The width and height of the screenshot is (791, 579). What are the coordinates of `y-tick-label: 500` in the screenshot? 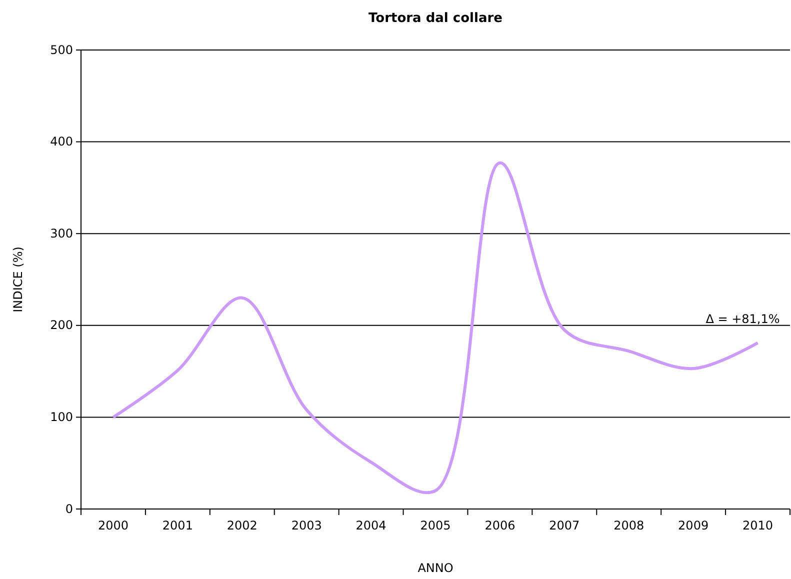 It's located at (61, 49).